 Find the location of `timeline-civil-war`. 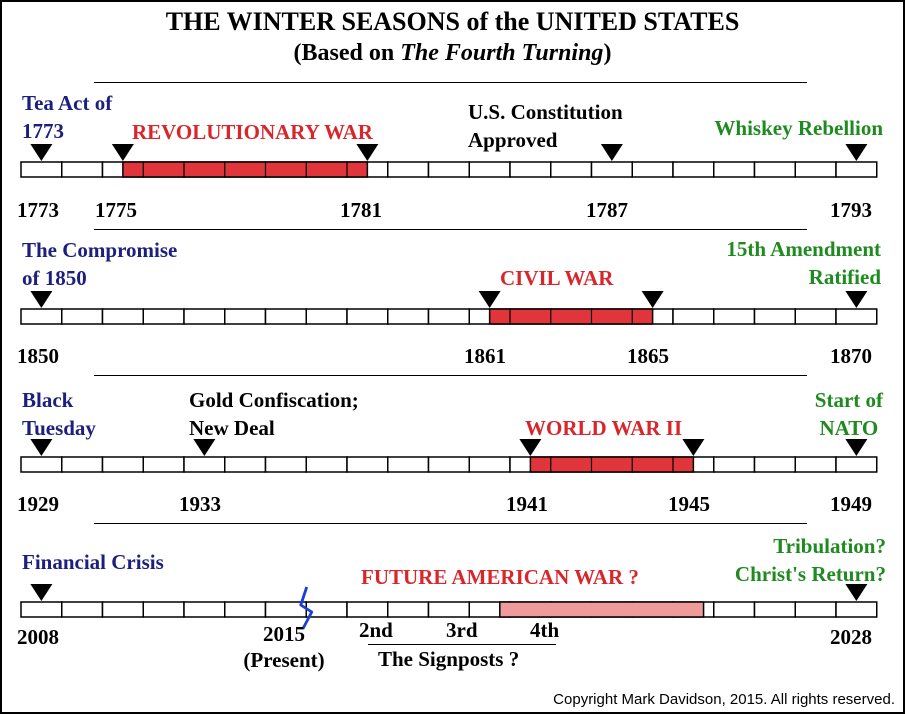

timeline-civil-war is located at coordinates (449, 308).